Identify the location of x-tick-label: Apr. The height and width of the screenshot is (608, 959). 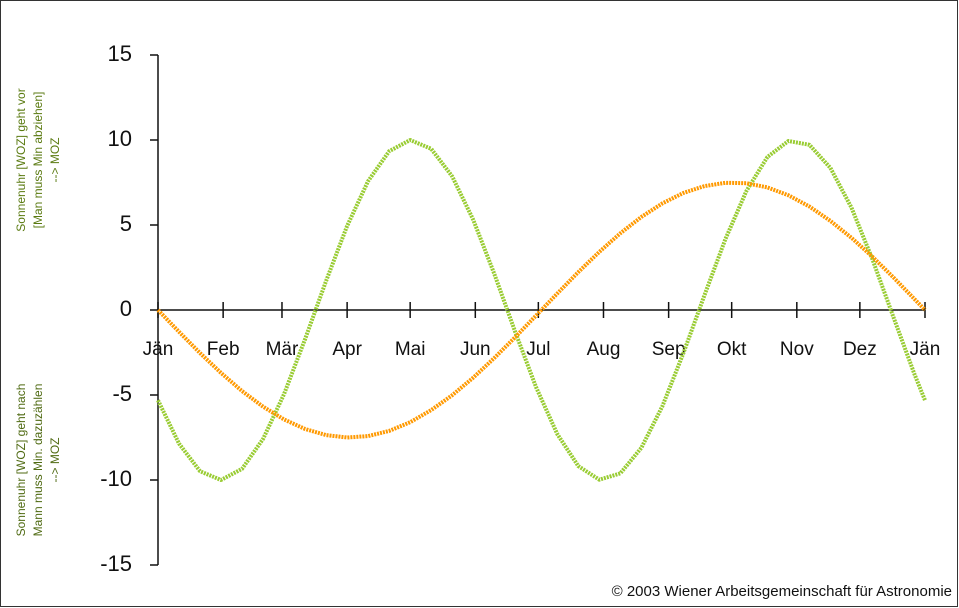
(347, 349).